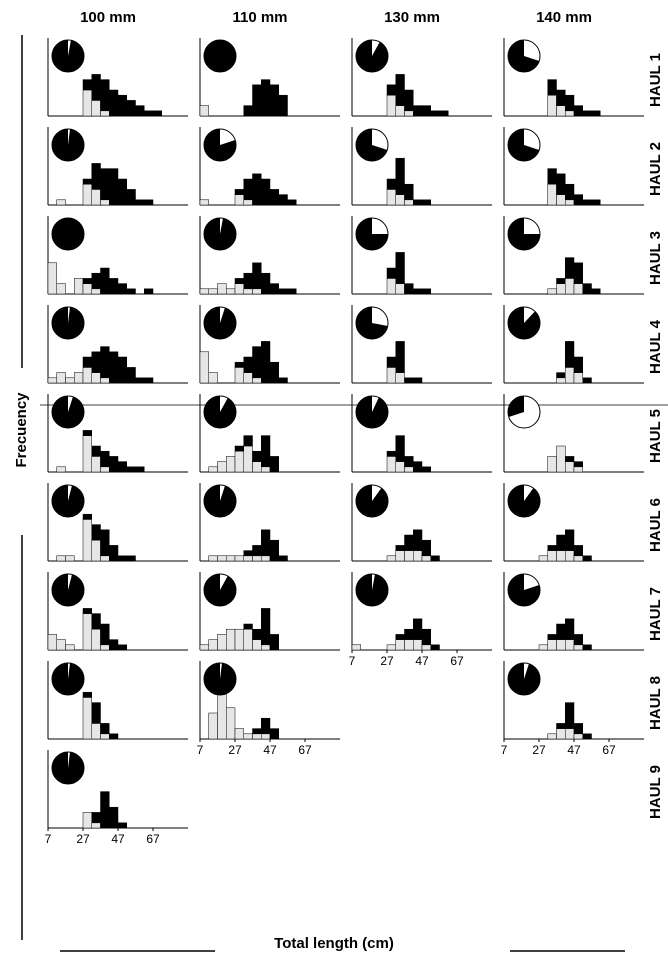  I want to click on column-title: 100 mm, so click(108, 17).